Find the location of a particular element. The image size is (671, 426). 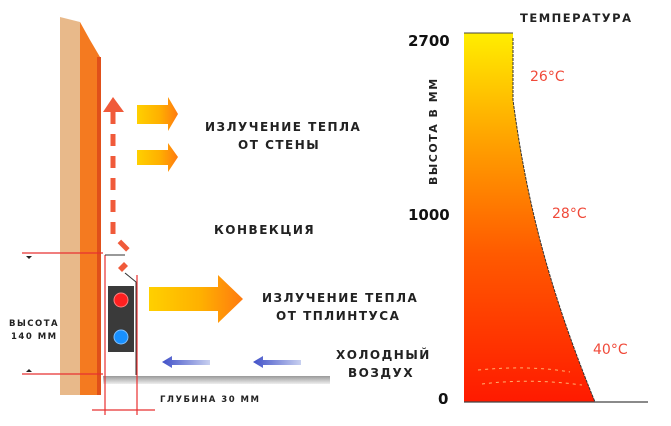

temp-label-26: 26°C is located at coordinates (547, 77).